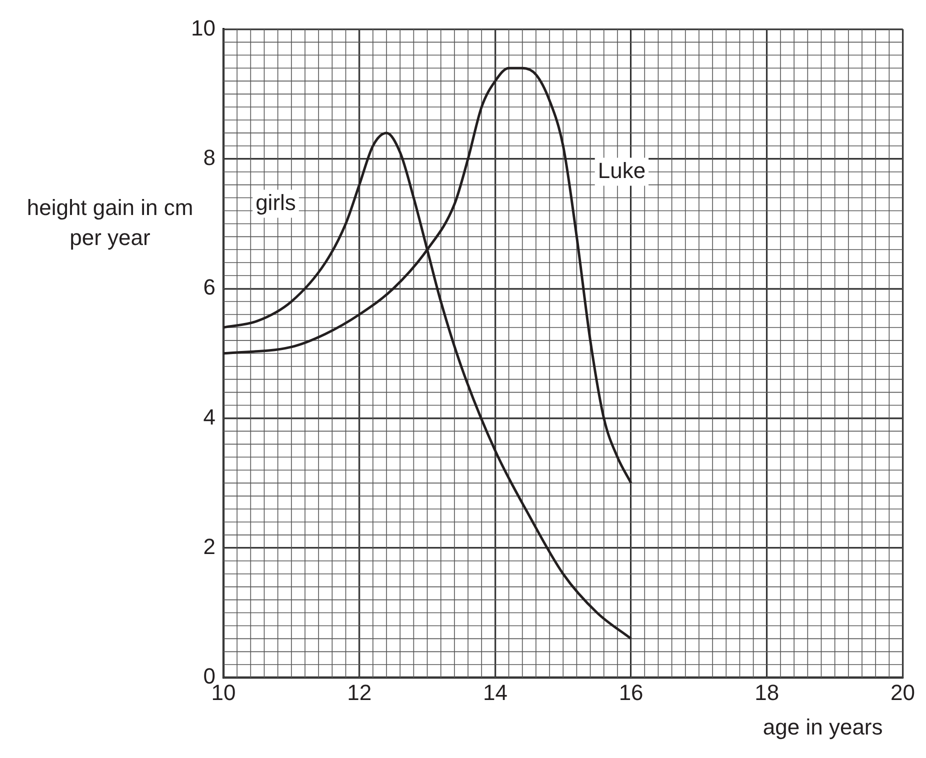 Image resolution: width=926 pixels, height=758 pixels. I want to click on y-tick-label: 2, so click(209, 546).